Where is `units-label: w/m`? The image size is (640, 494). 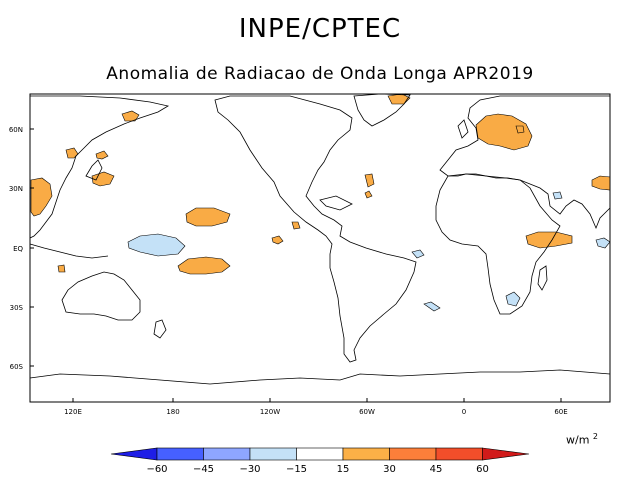
units-label: w/m is located at coordinates (578, 440).